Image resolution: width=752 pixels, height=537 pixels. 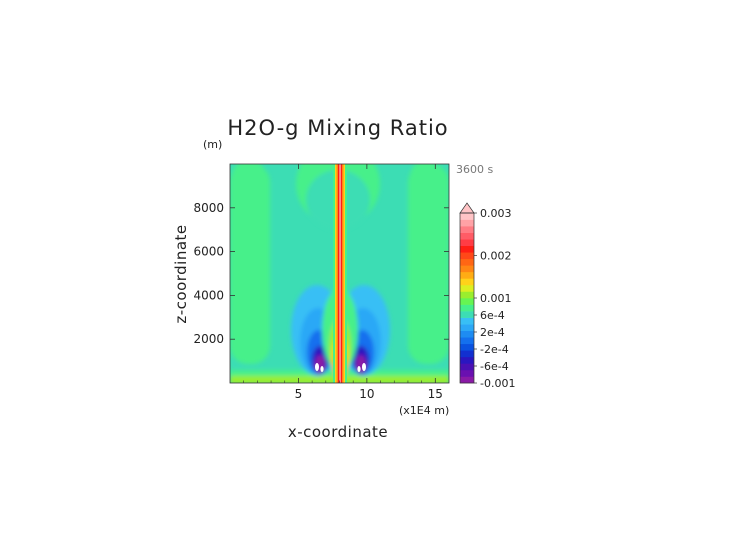 I want to click on colorbar-label: -0.001, so click(x=497, y=383).